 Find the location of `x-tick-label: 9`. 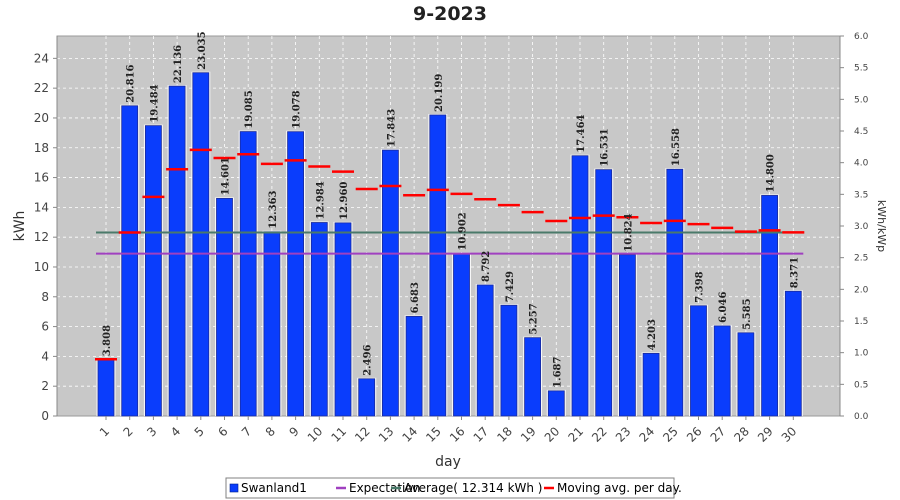

x-tick-label: 9 is located at coordinates (293, 431).